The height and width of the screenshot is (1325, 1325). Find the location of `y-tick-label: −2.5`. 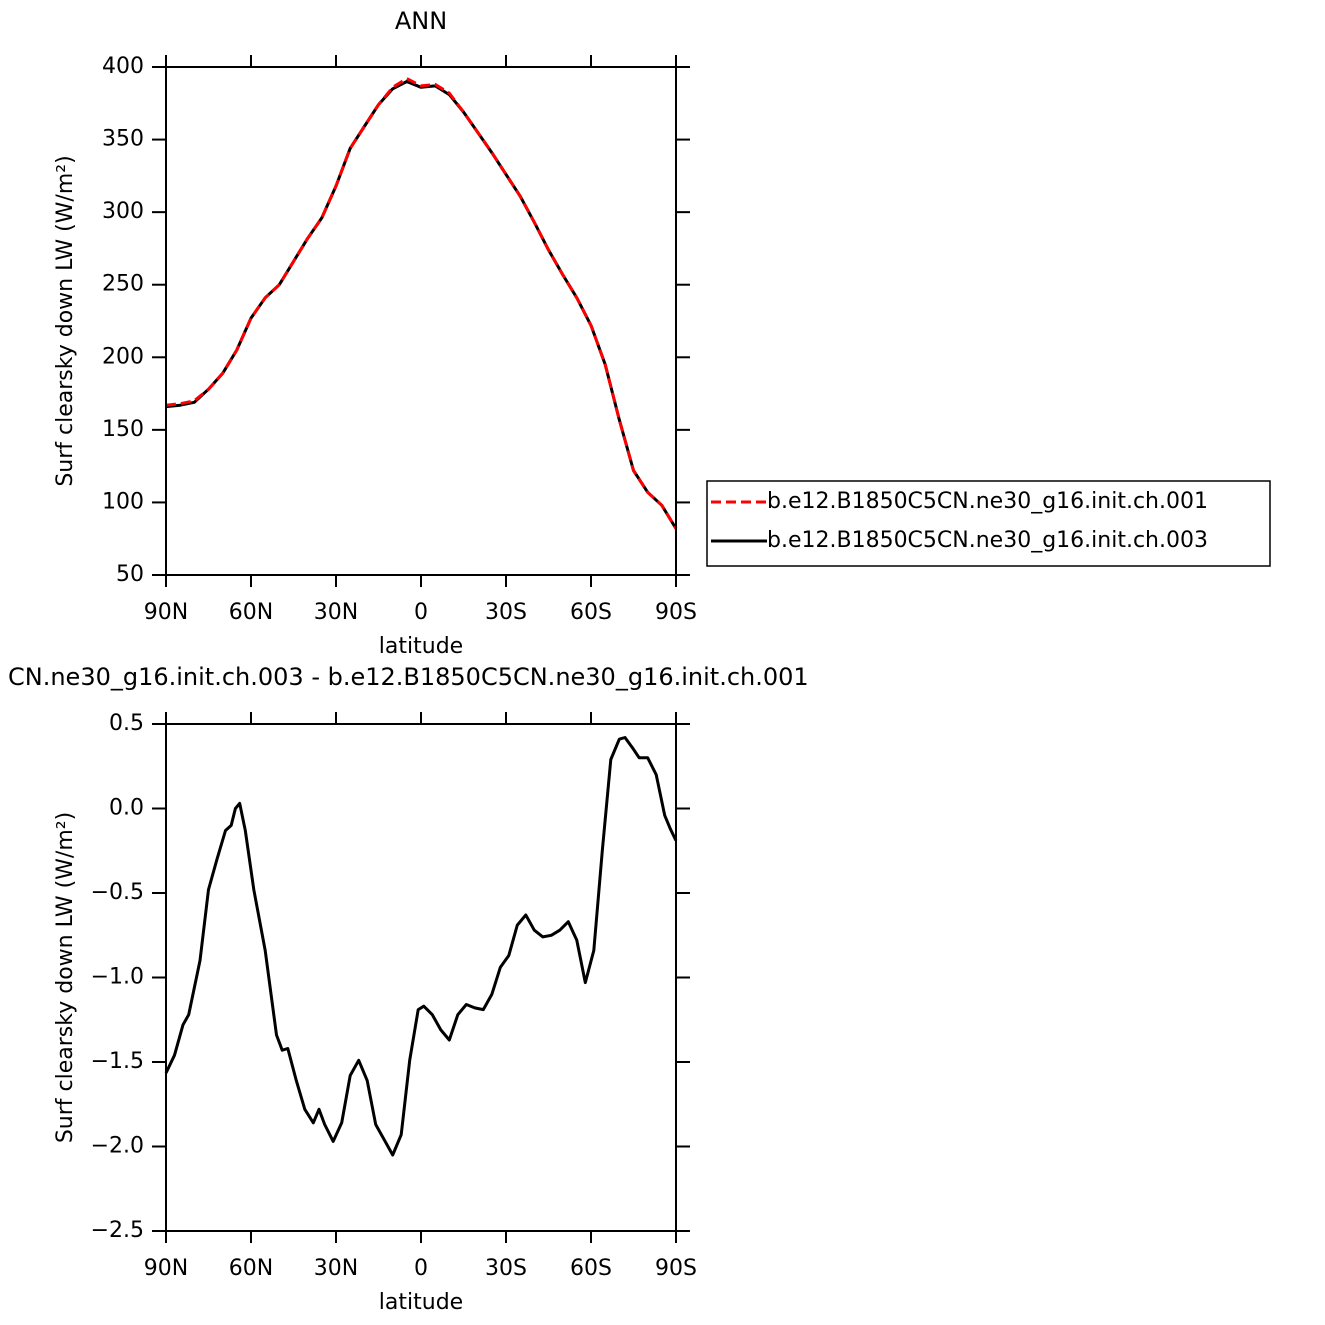

y-tick-label: −2.5 is located at coordinates (117, 1230).